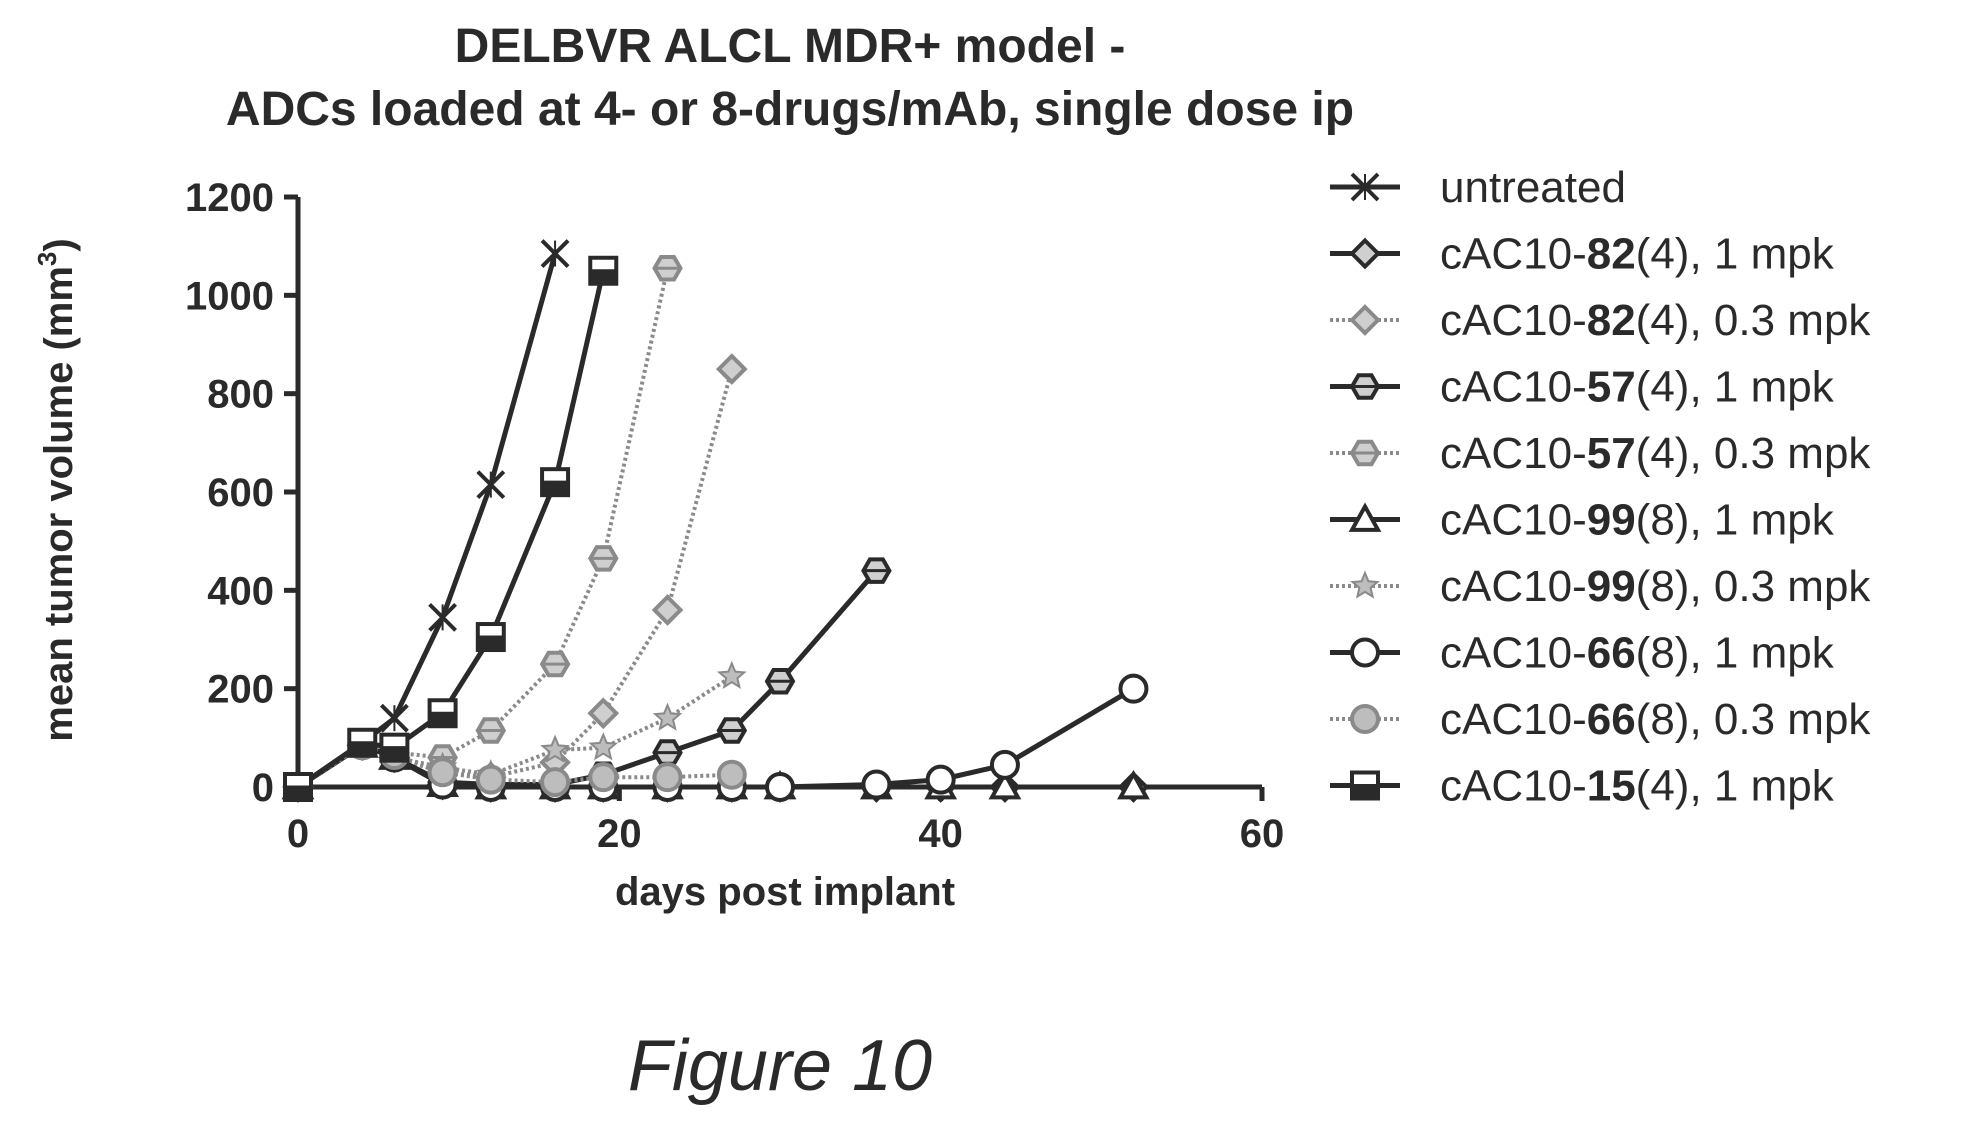 The image size is (1977, 1124). Describe the element at coordinates (619, 834) in the screenshot. I see `x-tick-label: 20` at that location.